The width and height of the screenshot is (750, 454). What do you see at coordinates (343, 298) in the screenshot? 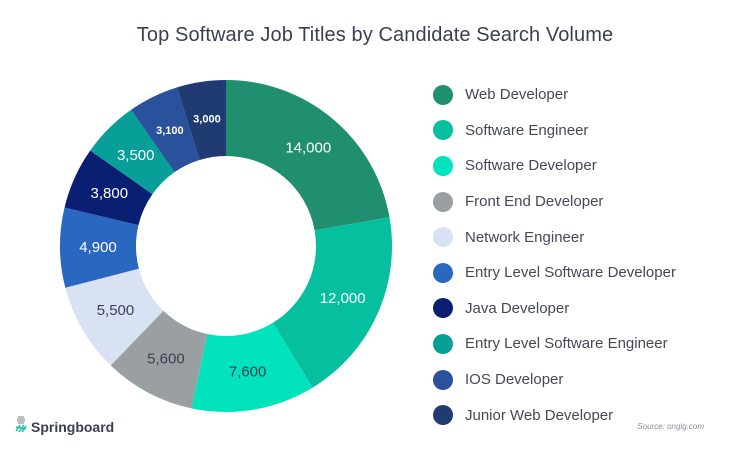
I see `segment-value-label: 12,000` at bounding box center [343, 298].